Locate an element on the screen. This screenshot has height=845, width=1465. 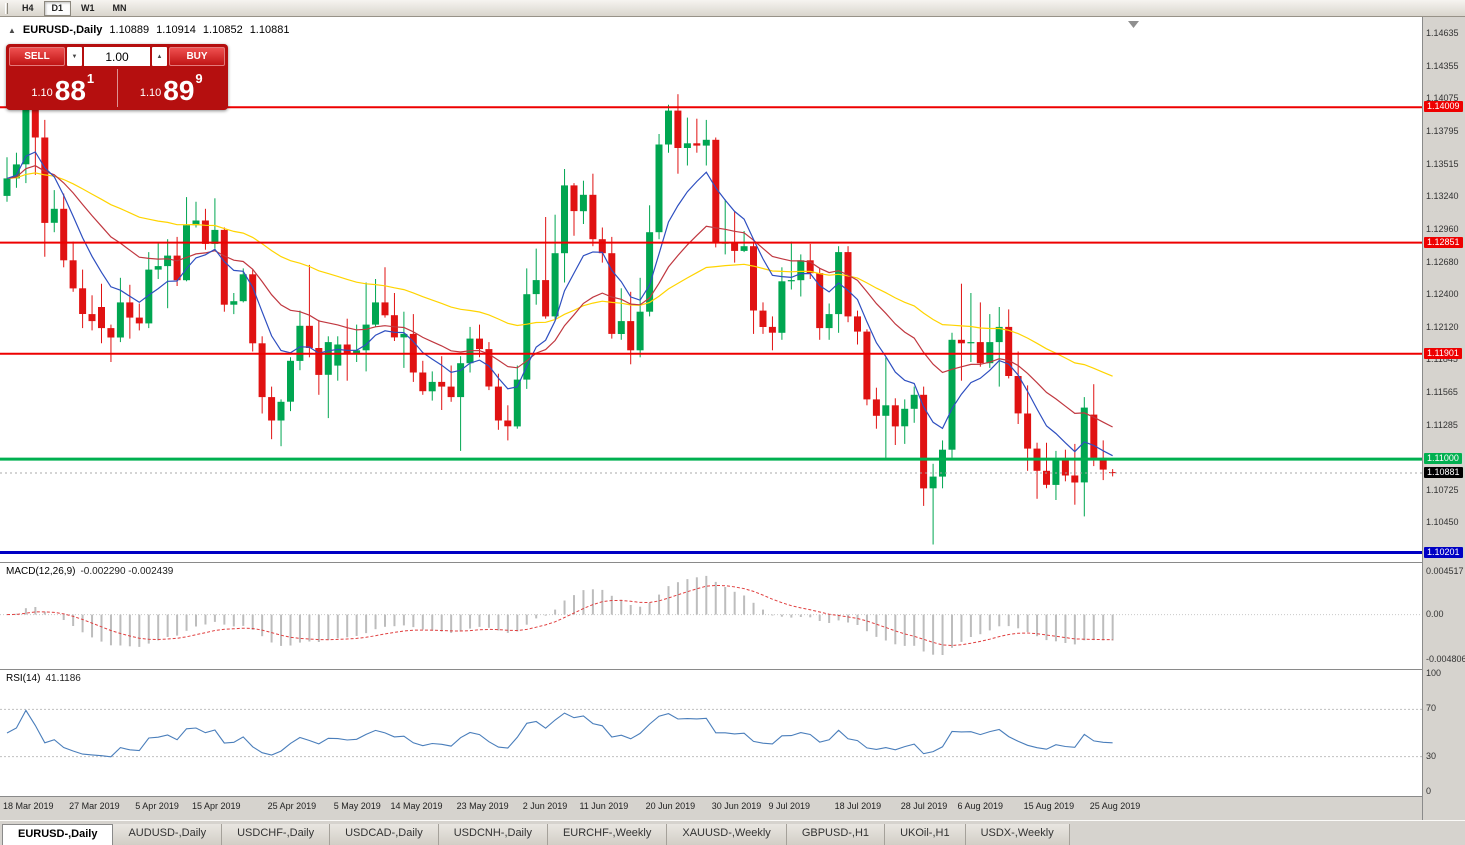
price-tick: 1.10725 is located at coordinates (1442, 490).